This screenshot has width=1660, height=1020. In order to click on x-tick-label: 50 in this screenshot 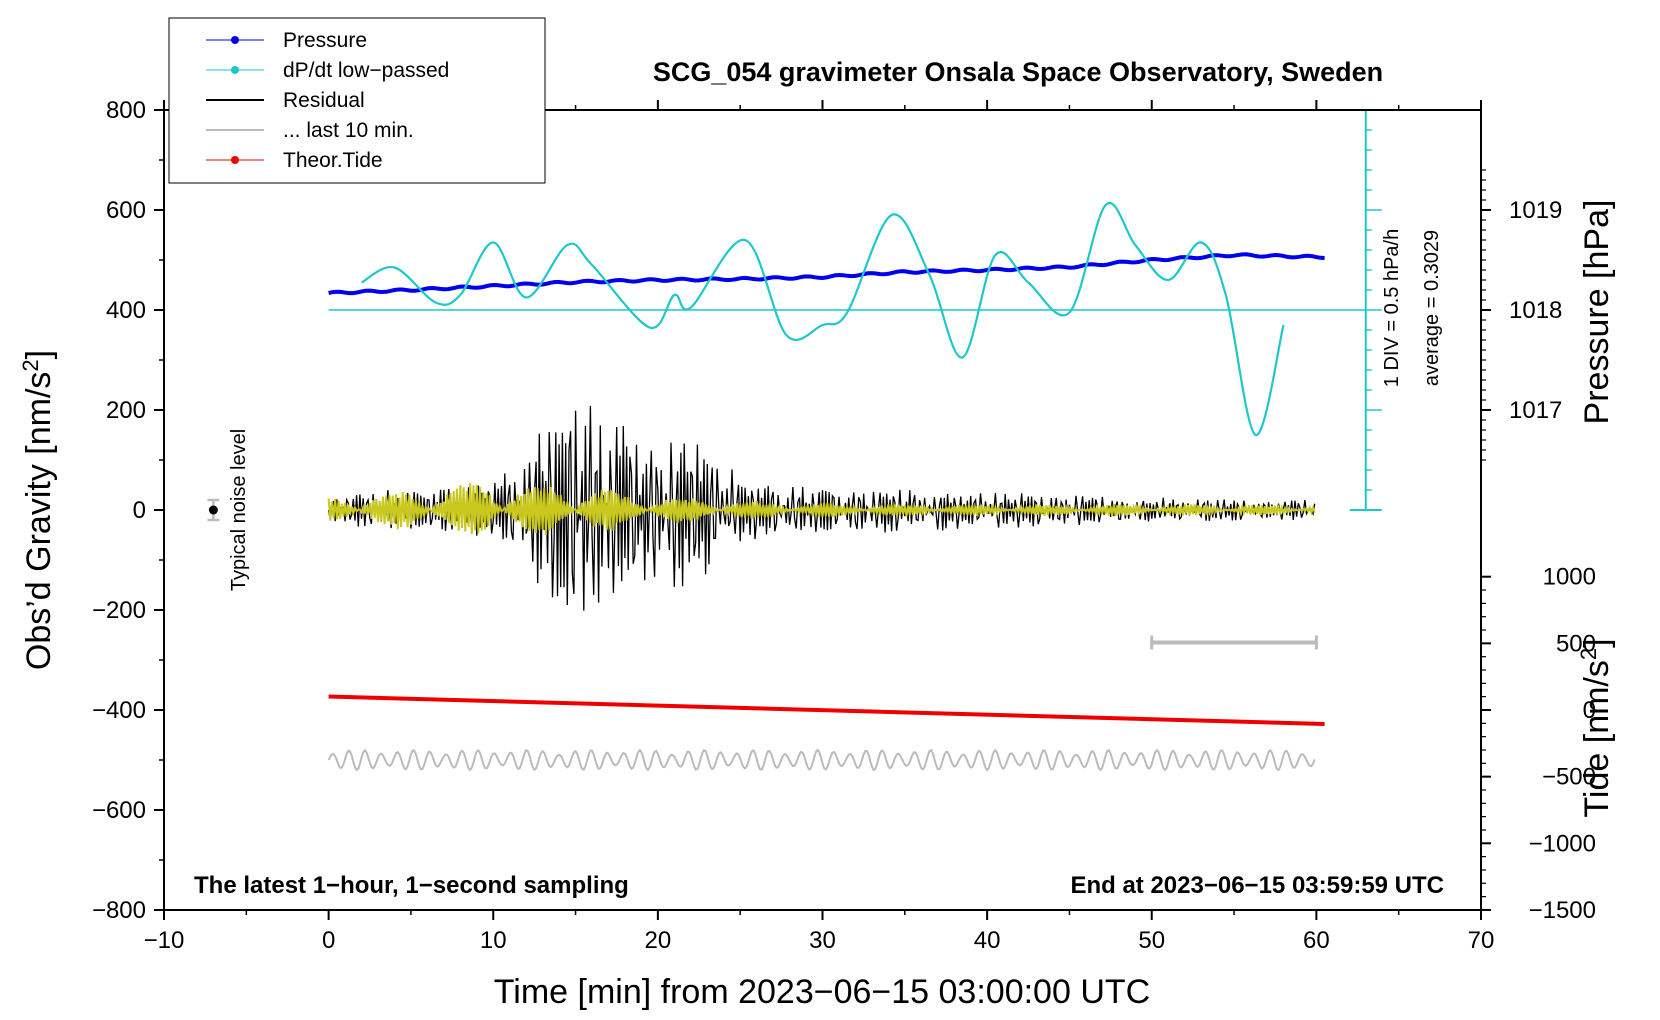, I will do `click(1151, 940)`.